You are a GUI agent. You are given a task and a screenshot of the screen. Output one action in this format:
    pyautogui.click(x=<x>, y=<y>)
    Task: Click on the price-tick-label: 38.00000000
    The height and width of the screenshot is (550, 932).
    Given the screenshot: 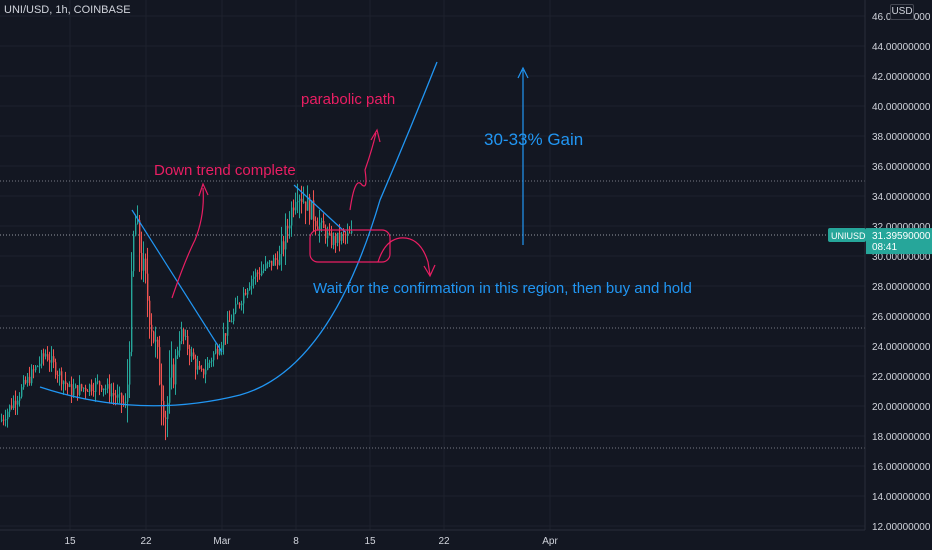 What is the action you would take?
    pyautogui.click(x=901, y=137)
    